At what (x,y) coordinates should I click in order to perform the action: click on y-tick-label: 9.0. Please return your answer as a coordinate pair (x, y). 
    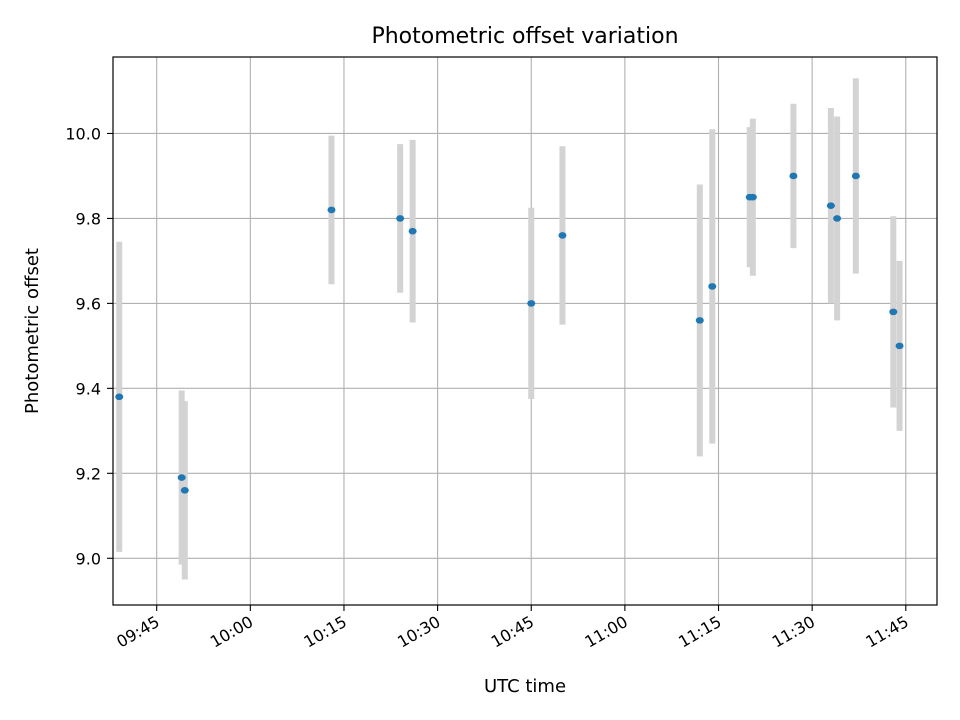
    Looking at the image, I should click on (88, 558).